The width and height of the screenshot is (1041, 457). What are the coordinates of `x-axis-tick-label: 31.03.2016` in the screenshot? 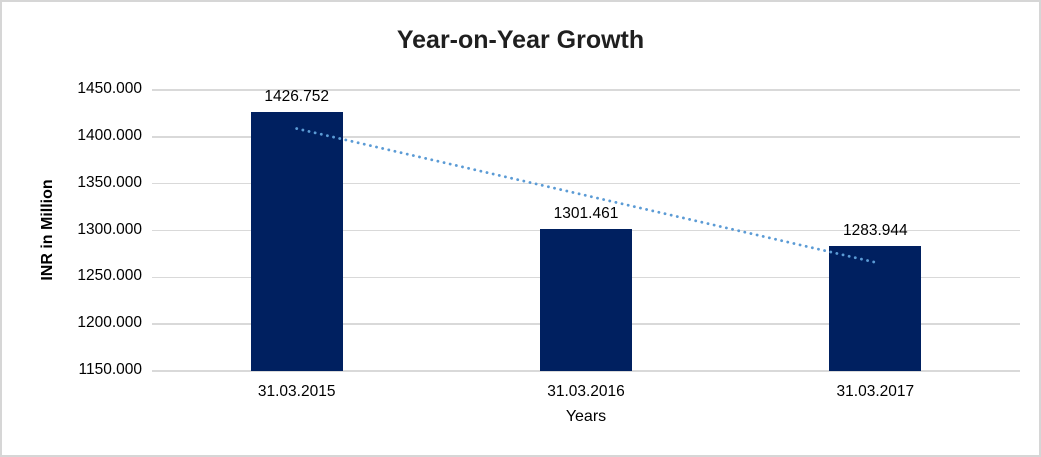 It's located at (586, 391).